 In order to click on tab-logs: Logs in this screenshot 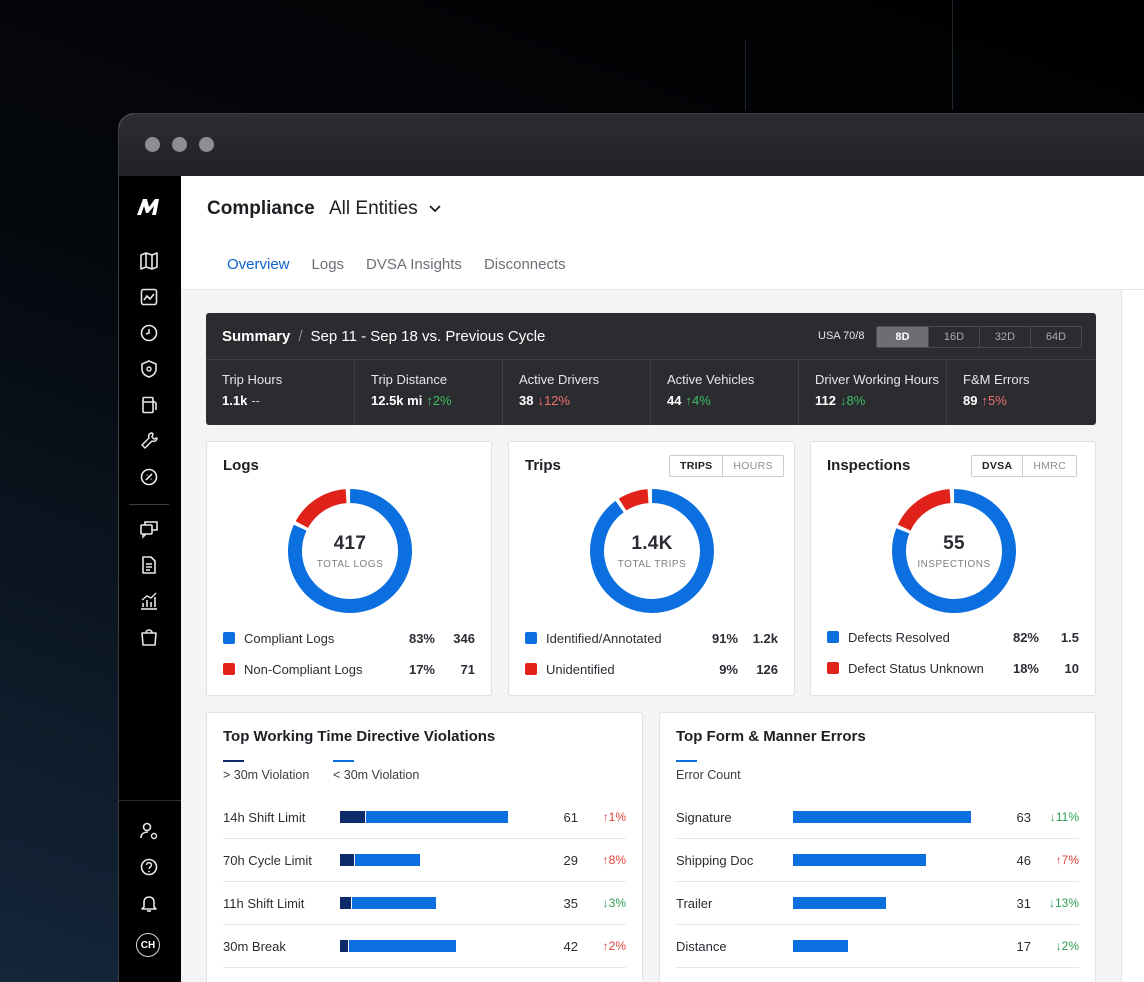, I will do `click(328, 264)`.